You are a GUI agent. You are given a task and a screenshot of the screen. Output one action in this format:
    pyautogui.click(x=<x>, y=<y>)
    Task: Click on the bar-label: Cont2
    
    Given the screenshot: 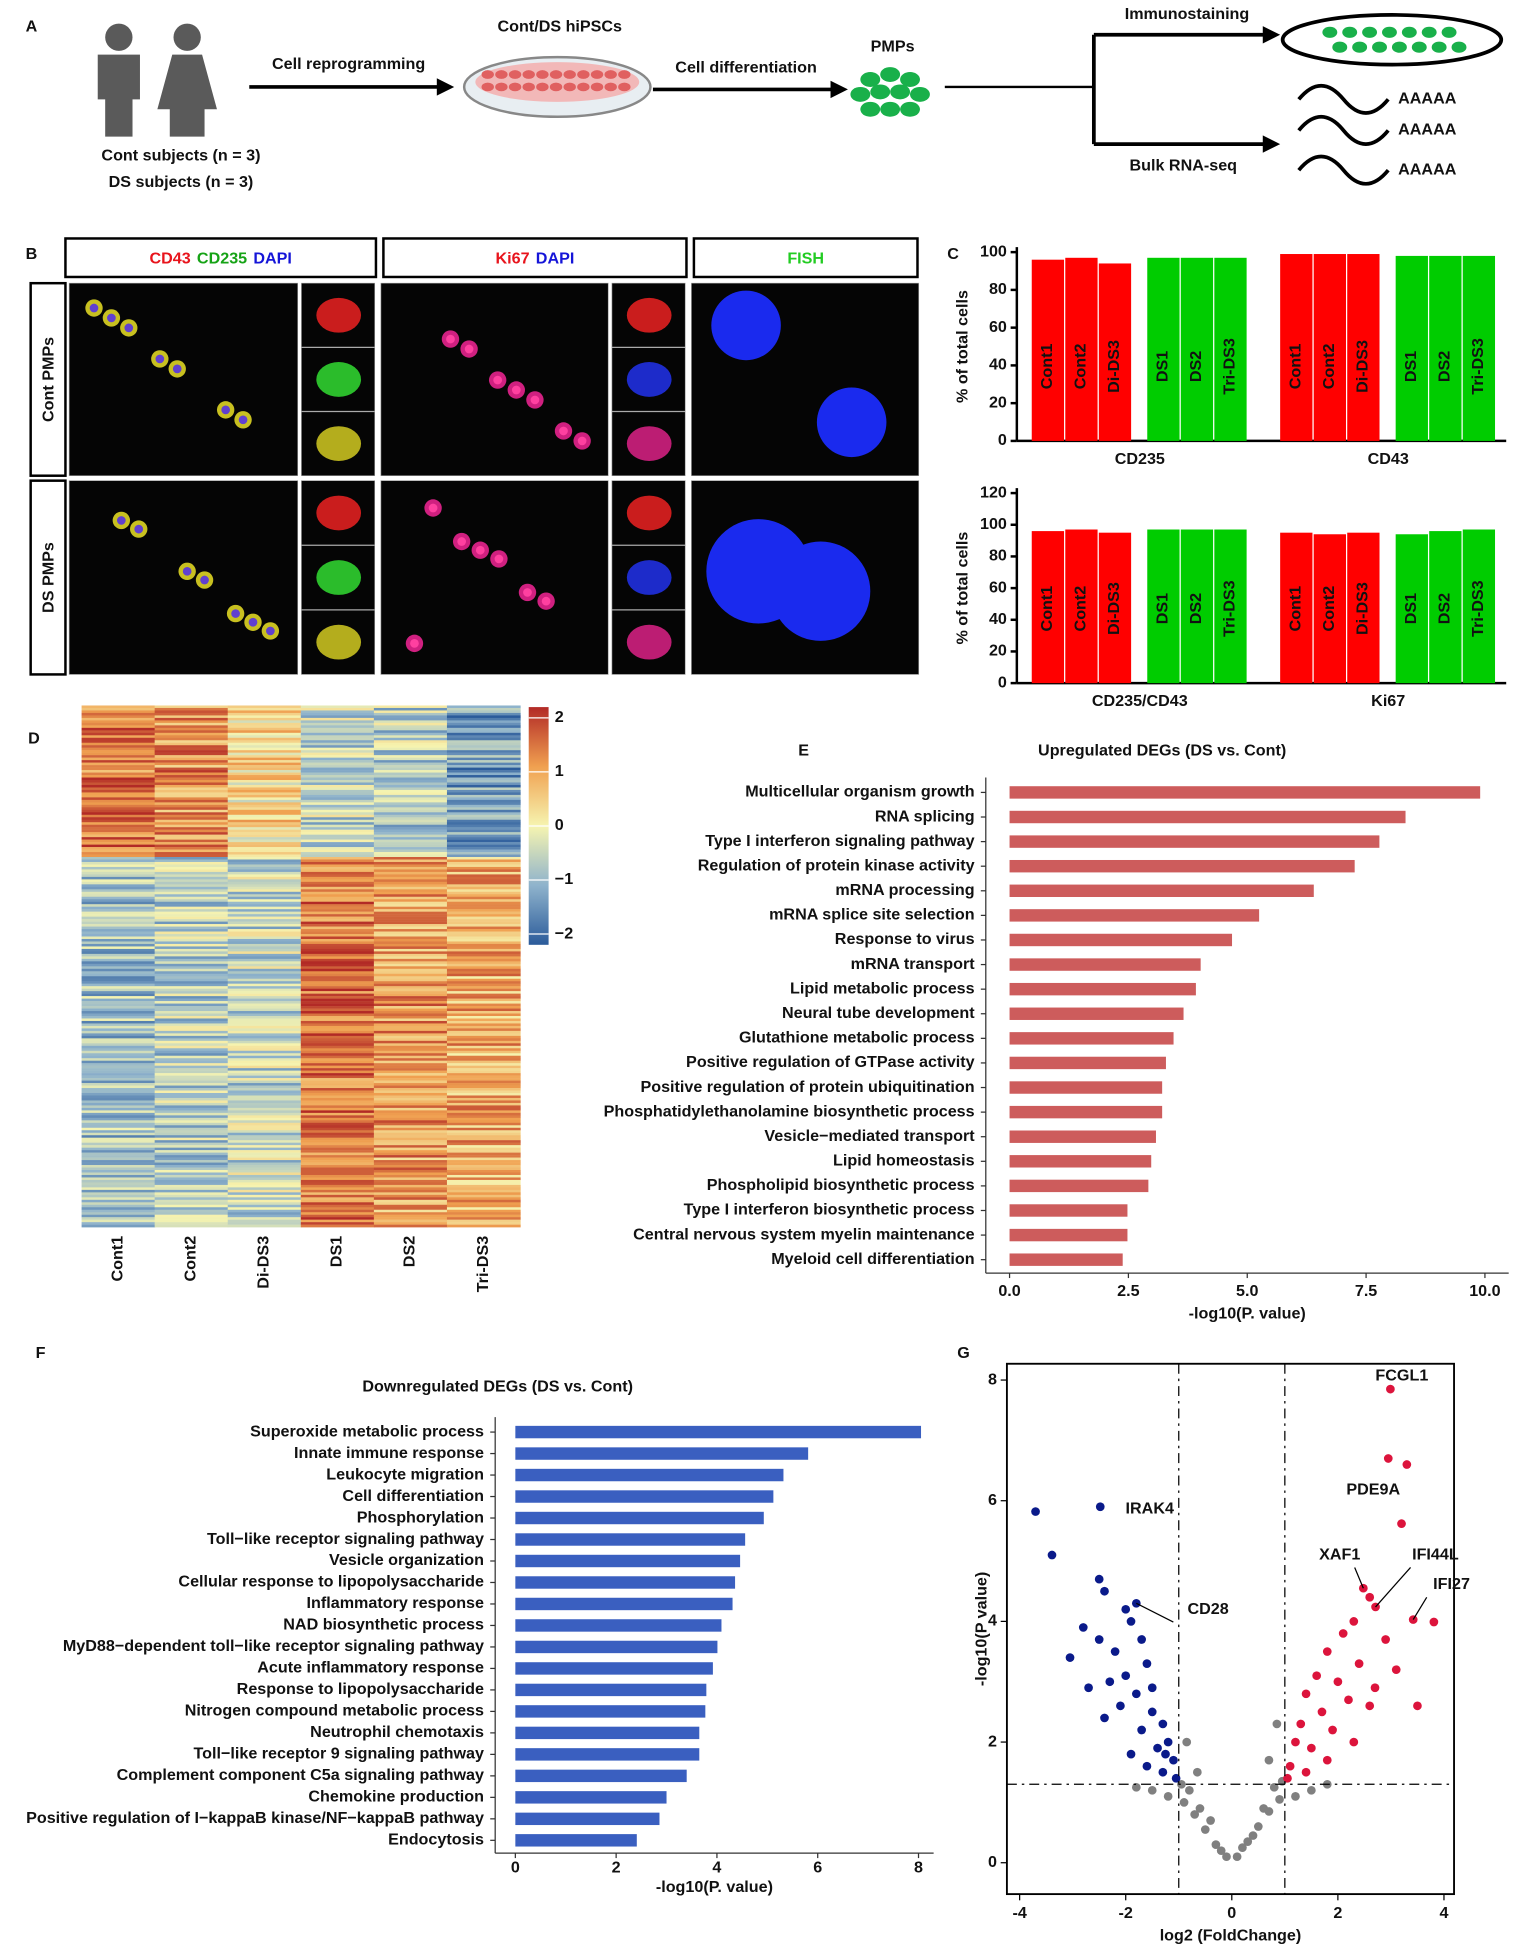 What is the action you would take?
    pyautogui.click(x=1081, y=367)
    